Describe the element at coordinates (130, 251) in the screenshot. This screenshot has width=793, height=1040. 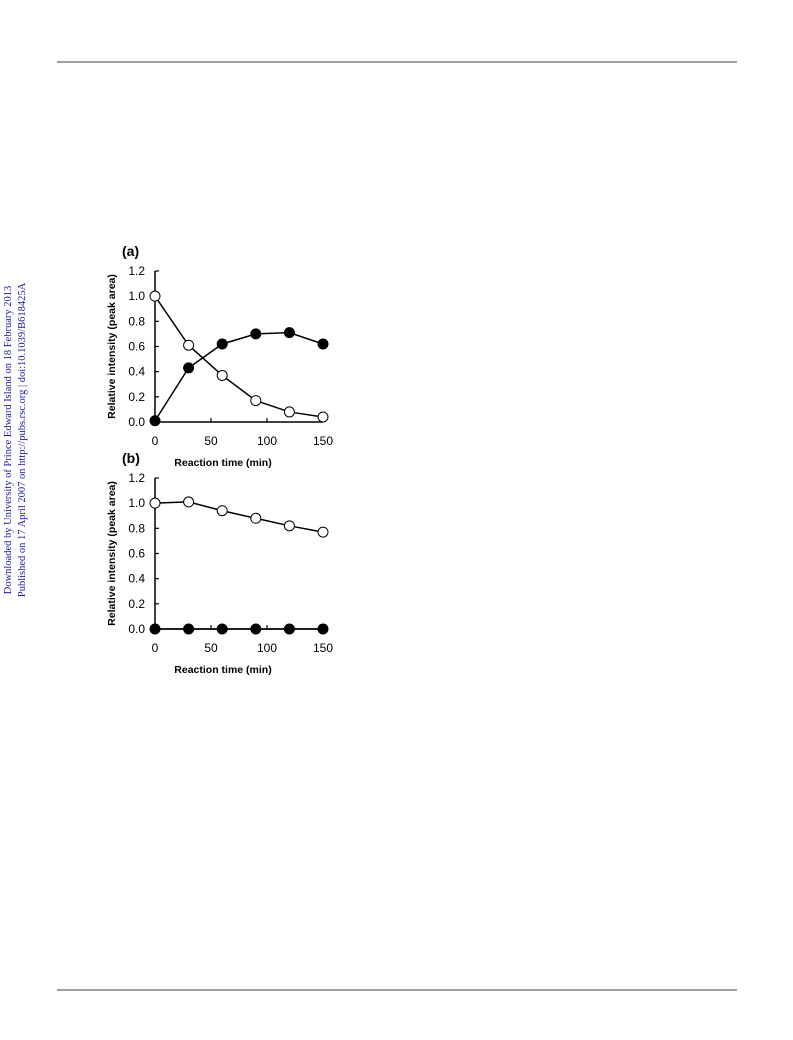
I see `panel-label: (a)` at that location.